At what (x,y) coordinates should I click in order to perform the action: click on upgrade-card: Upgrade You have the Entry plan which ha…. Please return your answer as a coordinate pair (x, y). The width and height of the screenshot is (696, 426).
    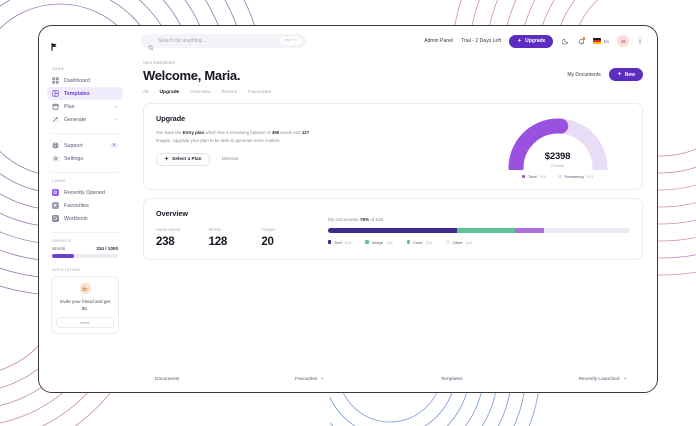
    Looking at the image, I should click on (393, 146).